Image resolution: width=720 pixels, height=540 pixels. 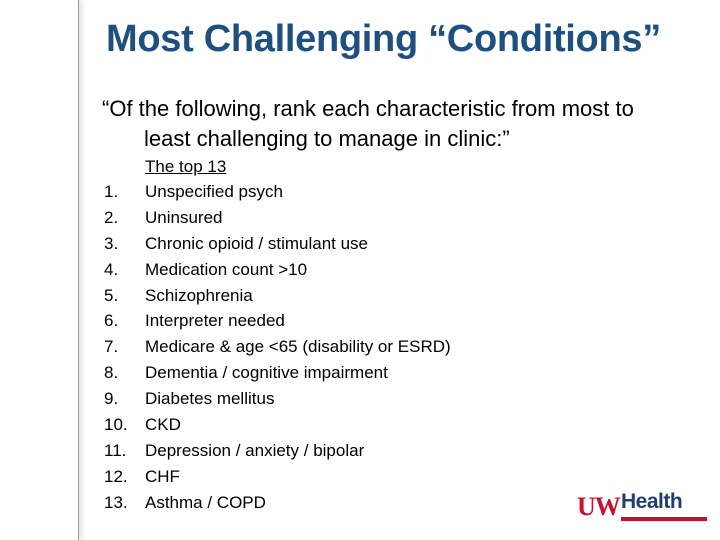 What do you see at coordinates (39, 270) in the screenshot?
I see `left-sidebar-bar` at bounding box center [39, 270].